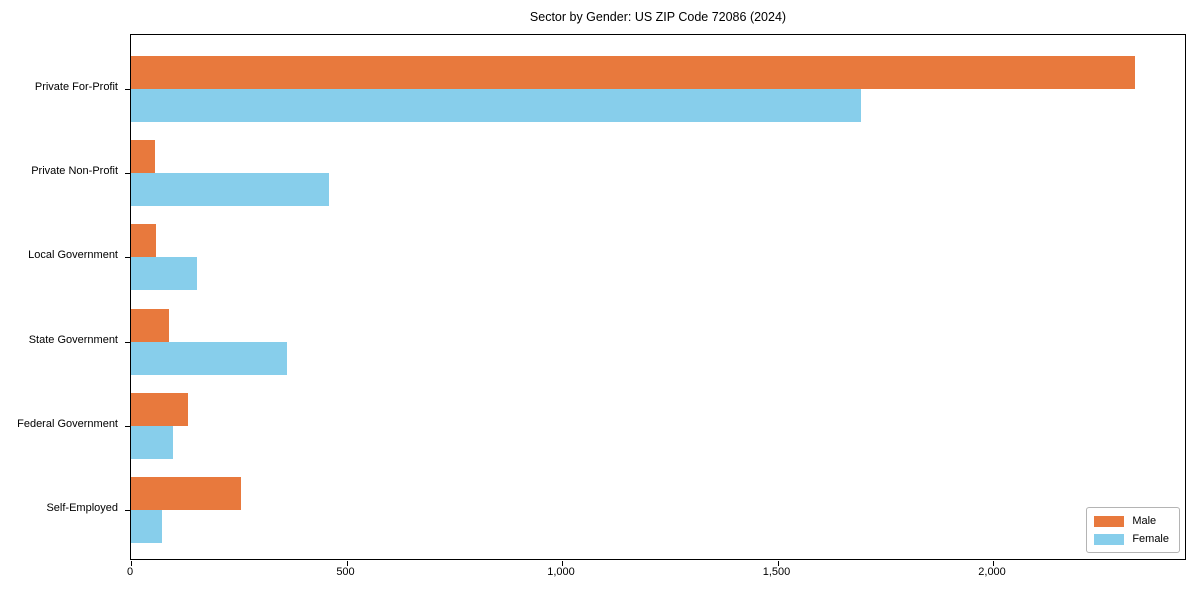 The image size is (1200, 600). What do you see at coordinates (1144, 521) in the screenshot?
I see `legend-label-male: Male` at bounding box center [1144, 521].